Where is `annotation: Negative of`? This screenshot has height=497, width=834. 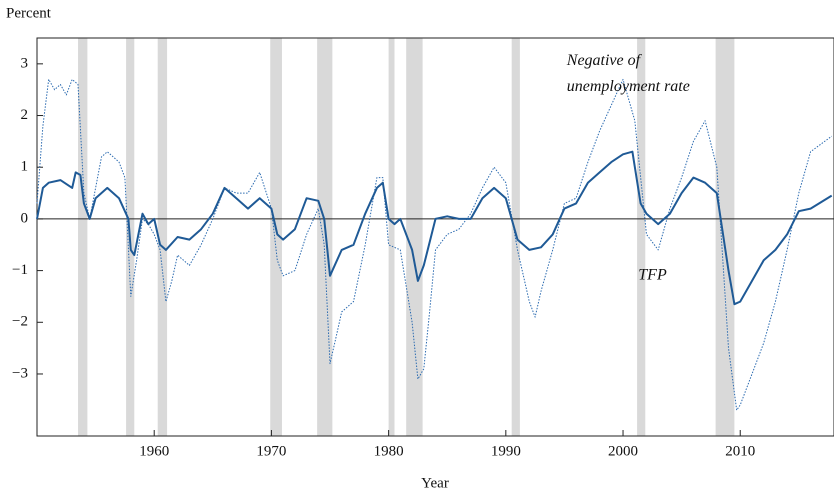
annotation: Negative of is located at coordinates (604, 60).